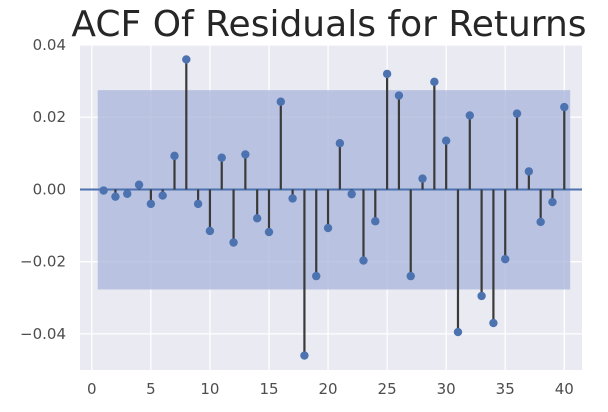  What do you see at coordinates (49, 45) in the screenshot?
I see `y-tick-label: 0.04` at bounding box center [49, 45].